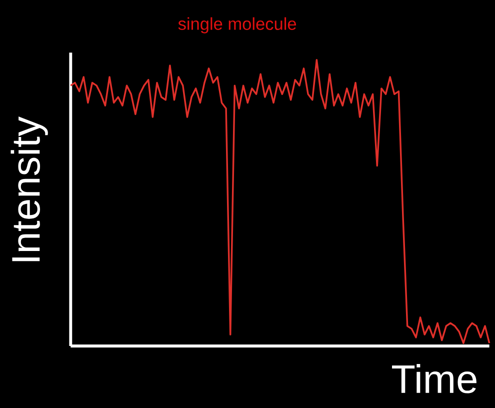  Describe the element at coordinates (237, 25) in the screenshot. I see `chart-title: single molecule` at that location.